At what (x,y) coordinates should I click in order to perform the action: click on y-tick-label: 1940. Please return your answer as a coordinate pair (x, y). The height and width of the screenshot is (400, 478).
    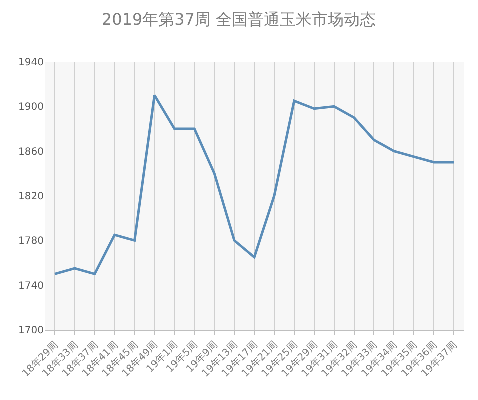
    Looking at the image, I should click on (31, 63).